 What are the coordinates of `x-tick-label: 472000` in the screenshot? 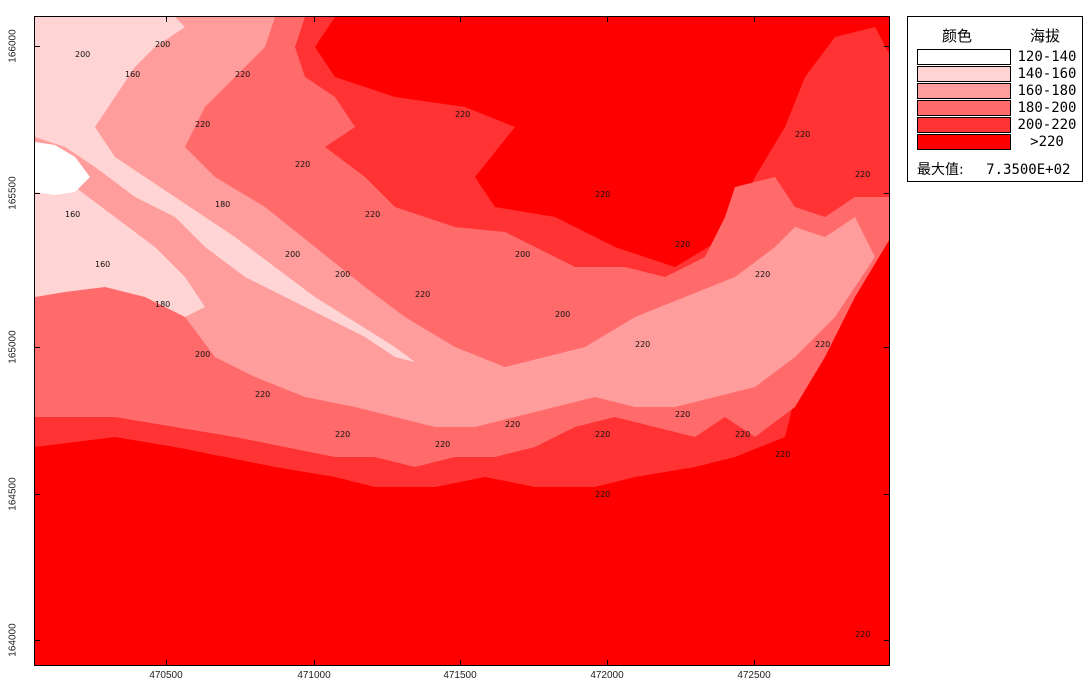 It's located at (607, 675).